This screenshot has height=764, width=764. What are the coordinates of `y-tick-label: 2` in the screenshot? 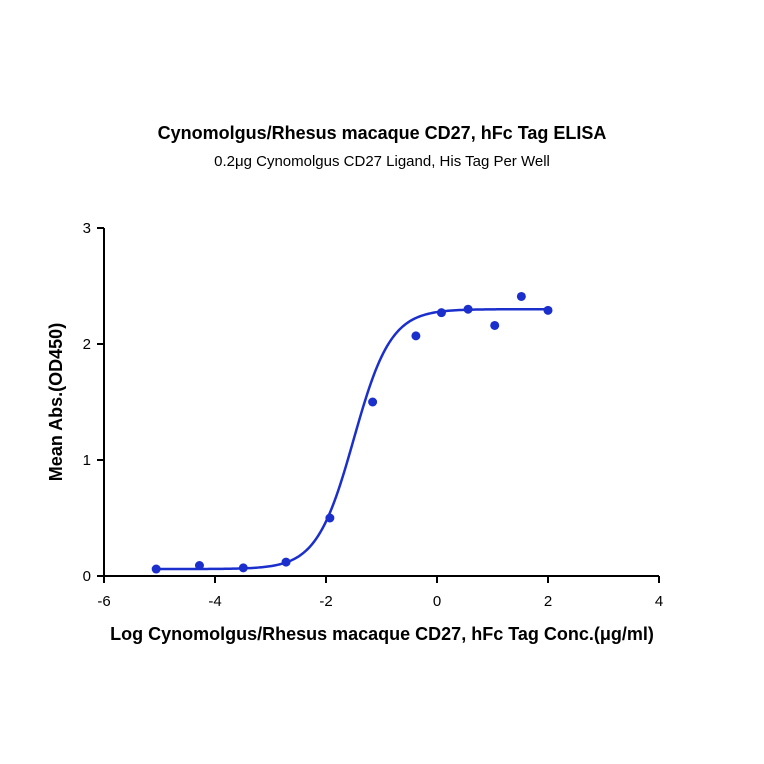 It's located at (87, 344).